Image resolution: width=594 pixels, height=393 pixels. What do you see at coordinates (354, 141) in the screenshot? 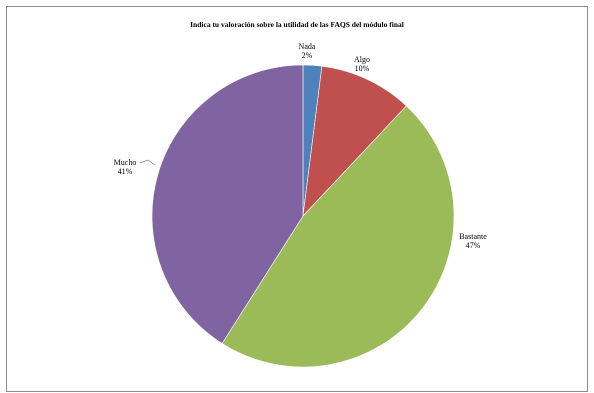
I see `pie-slice-algo` at bounding box center [354, 141].